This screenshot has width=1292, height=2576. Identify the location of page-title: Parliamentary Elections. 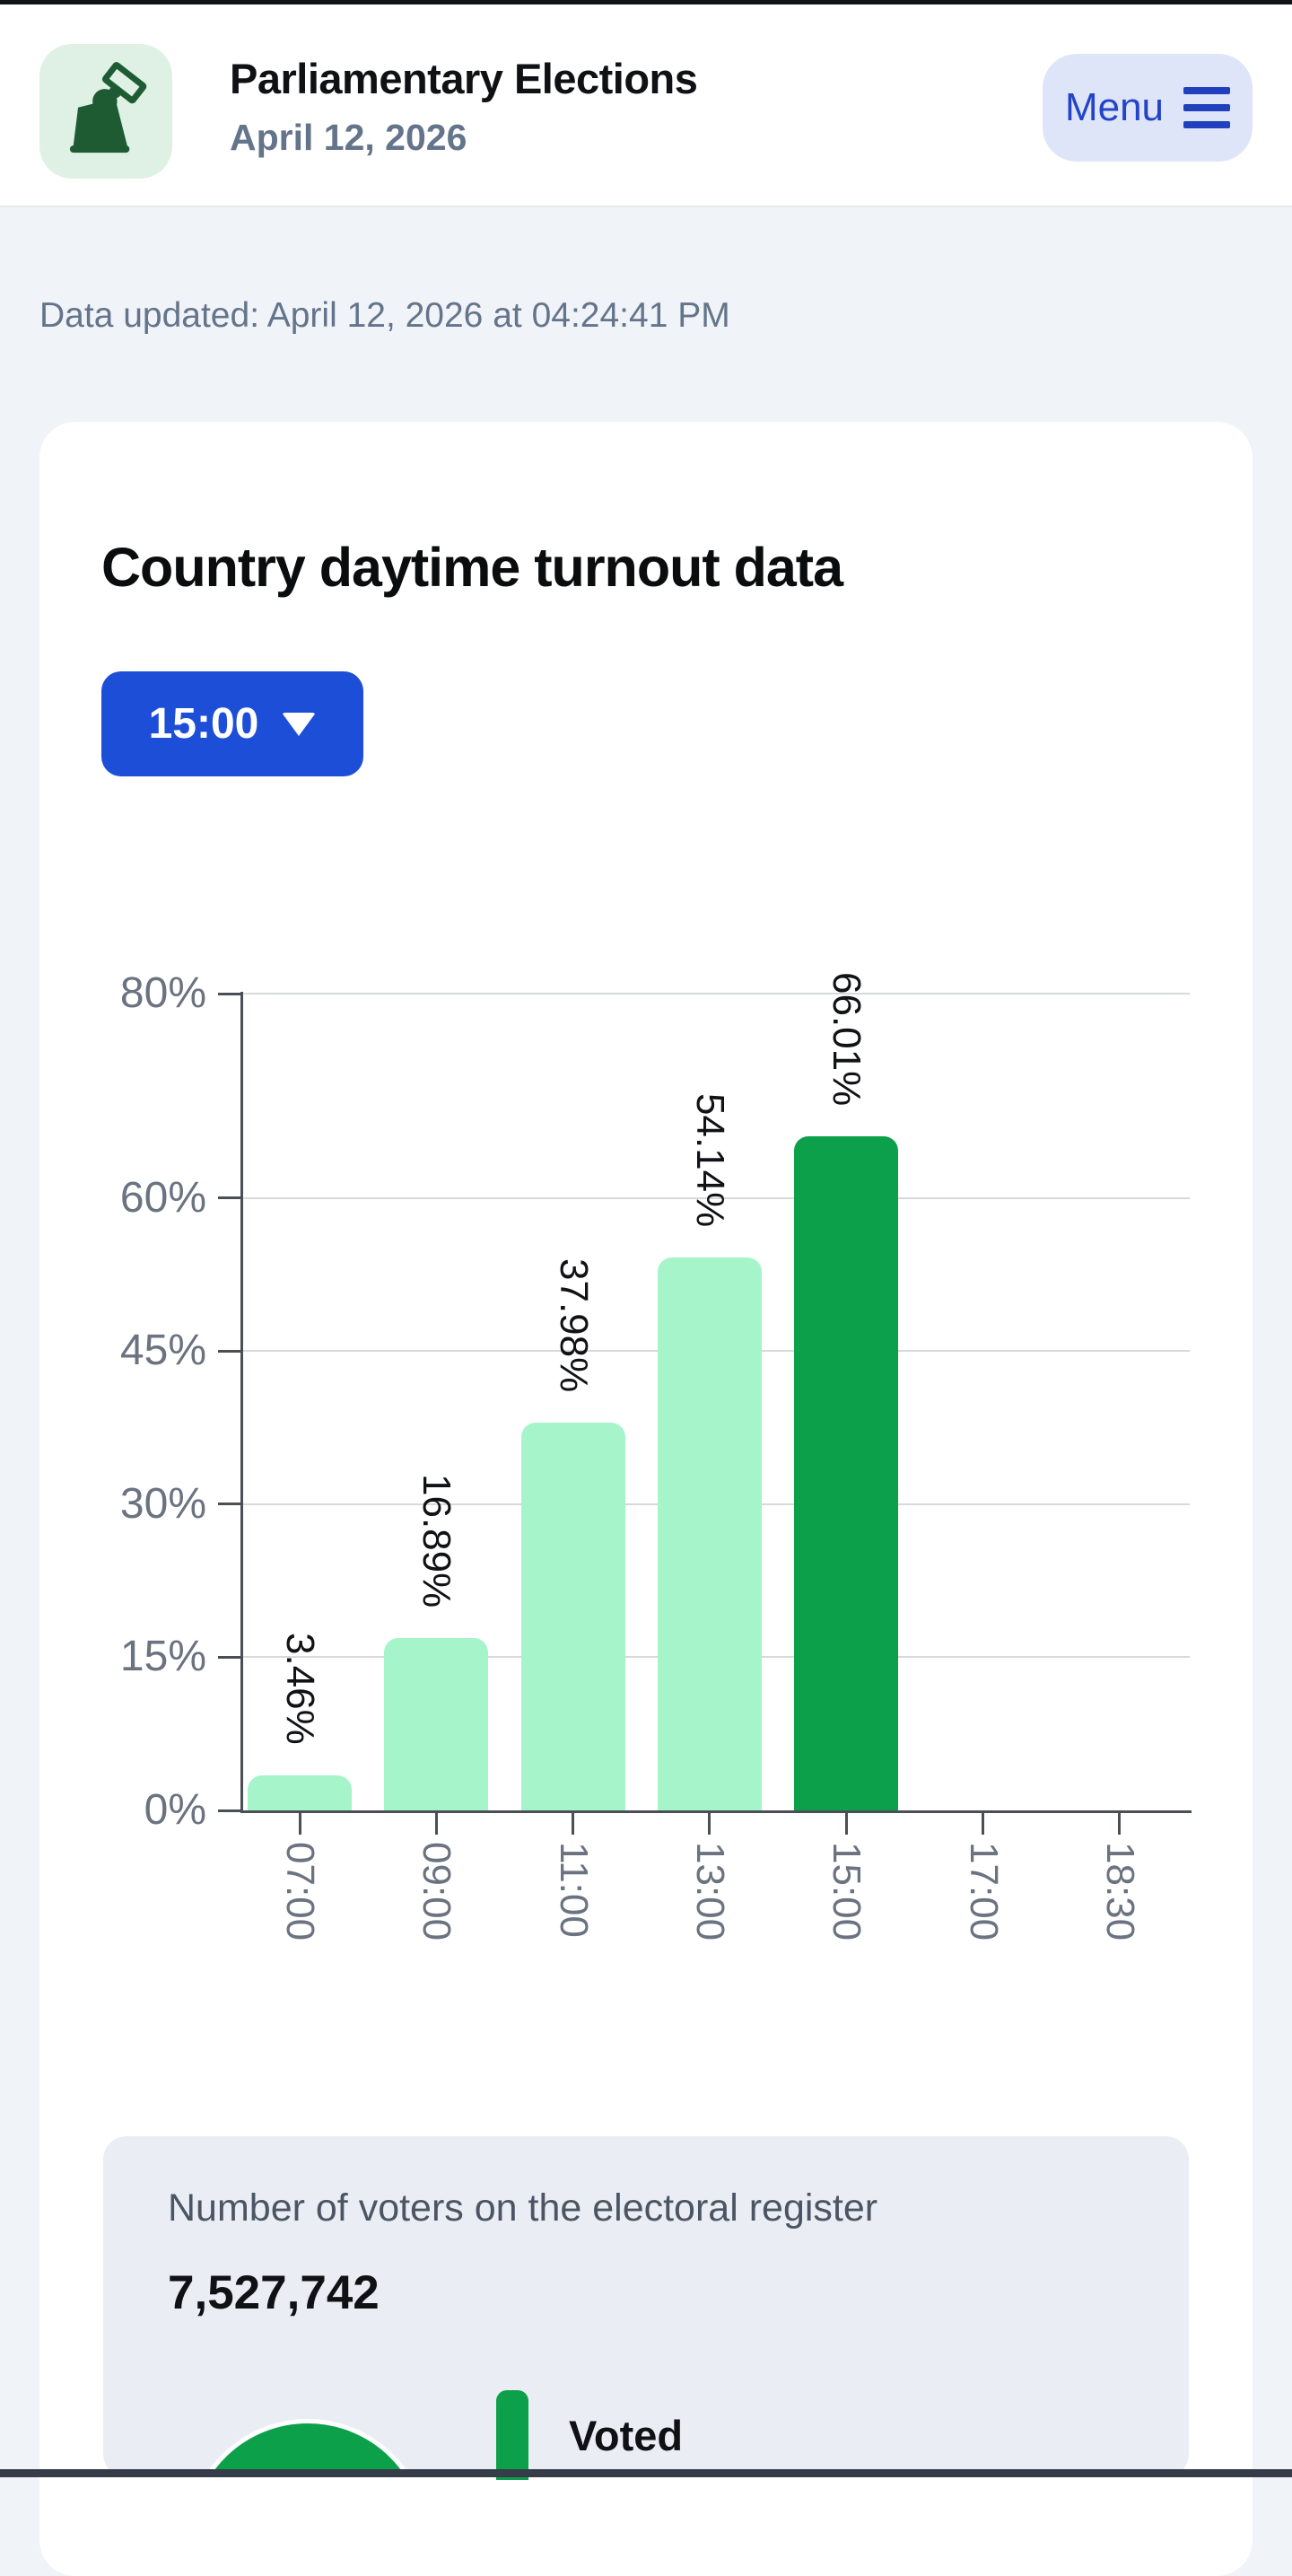
(464, 78).